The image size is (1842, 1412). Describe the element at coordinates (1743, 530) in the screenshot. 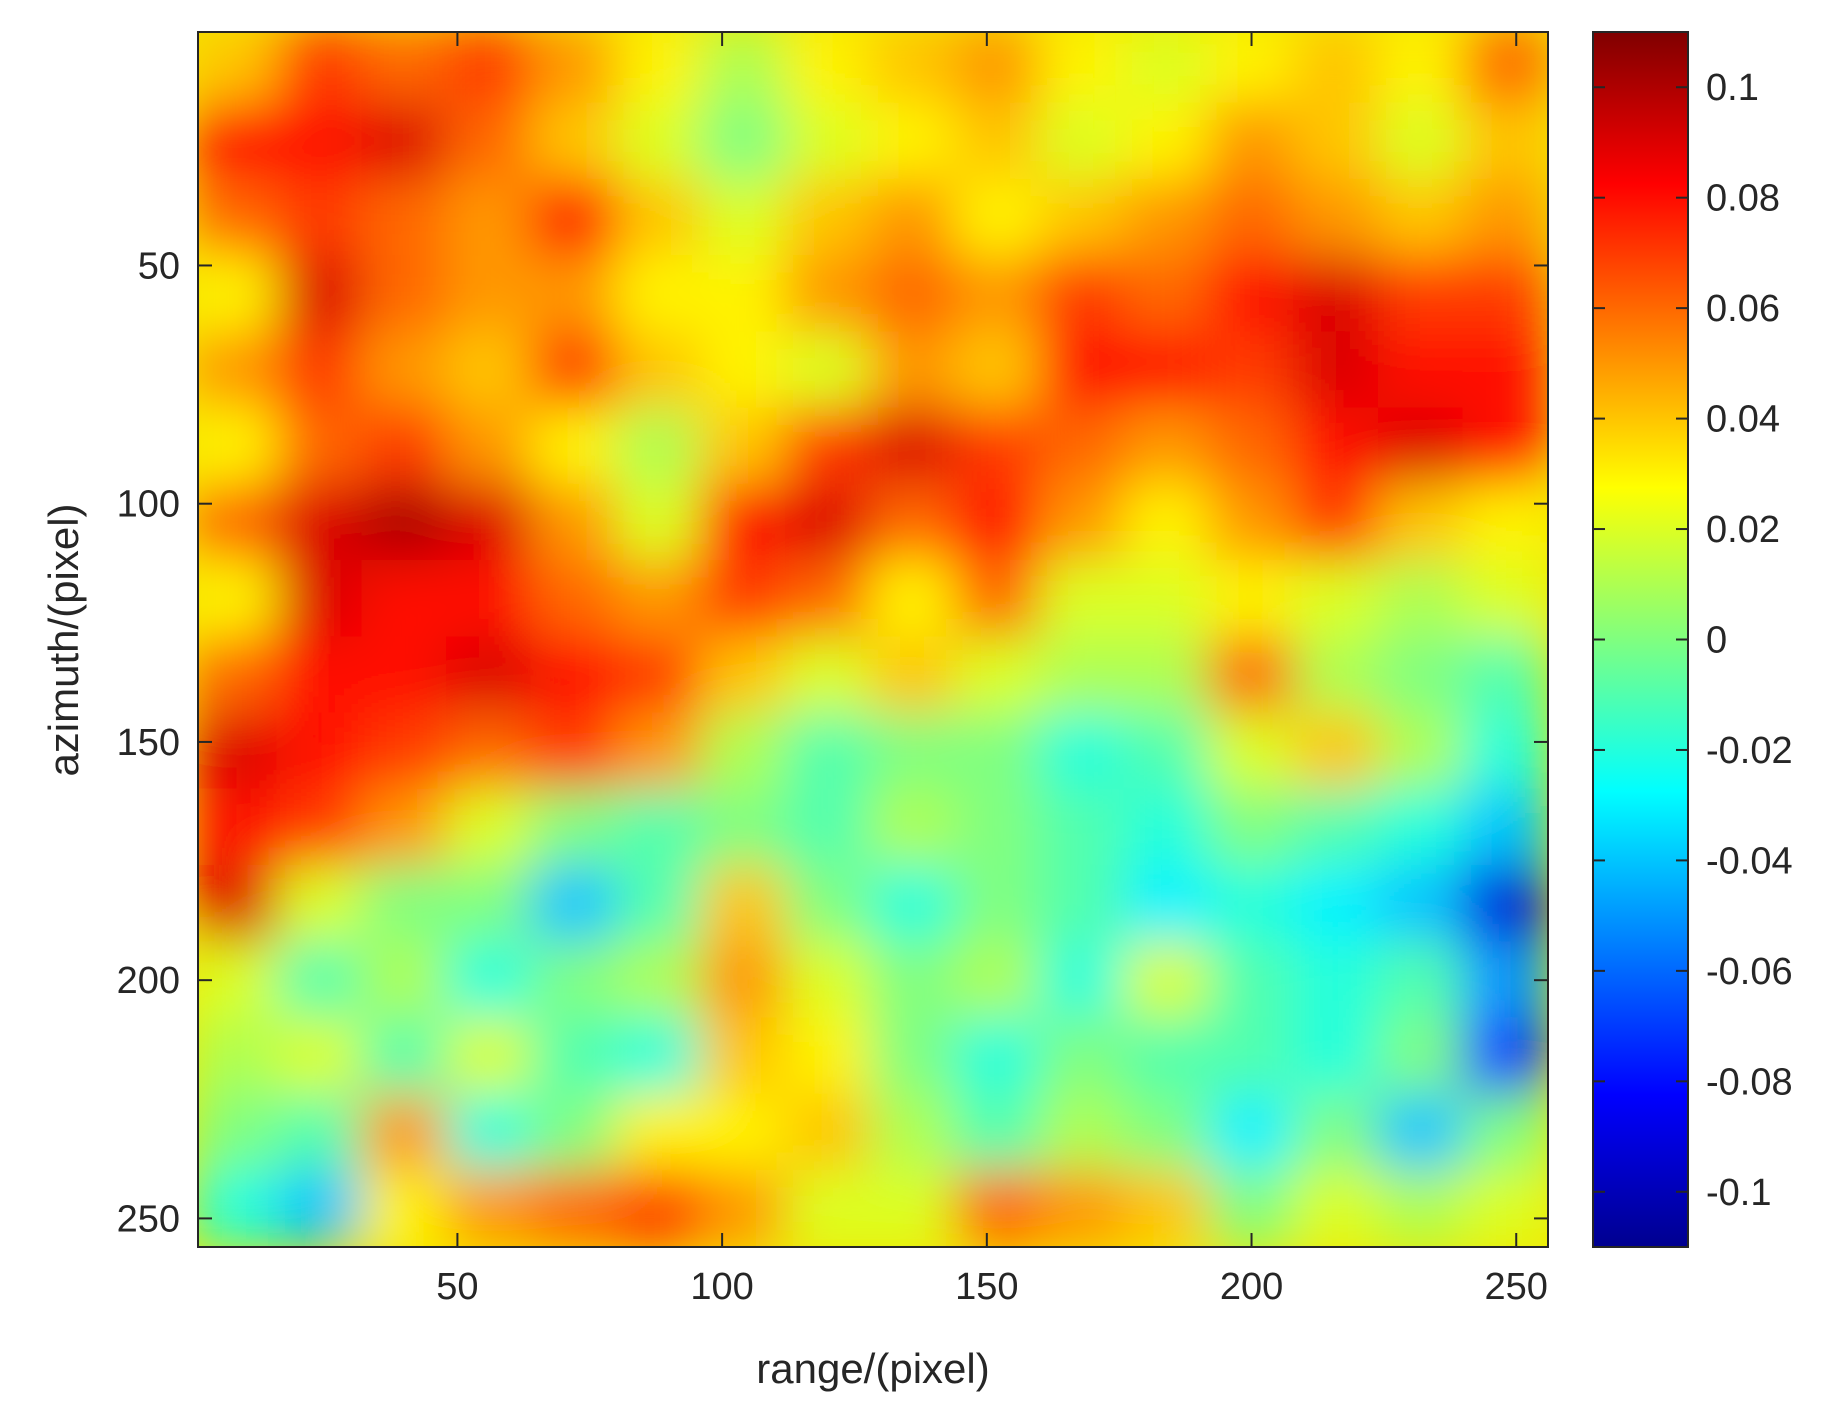

I see `colorbar-tick-label: 0.02` at that location.